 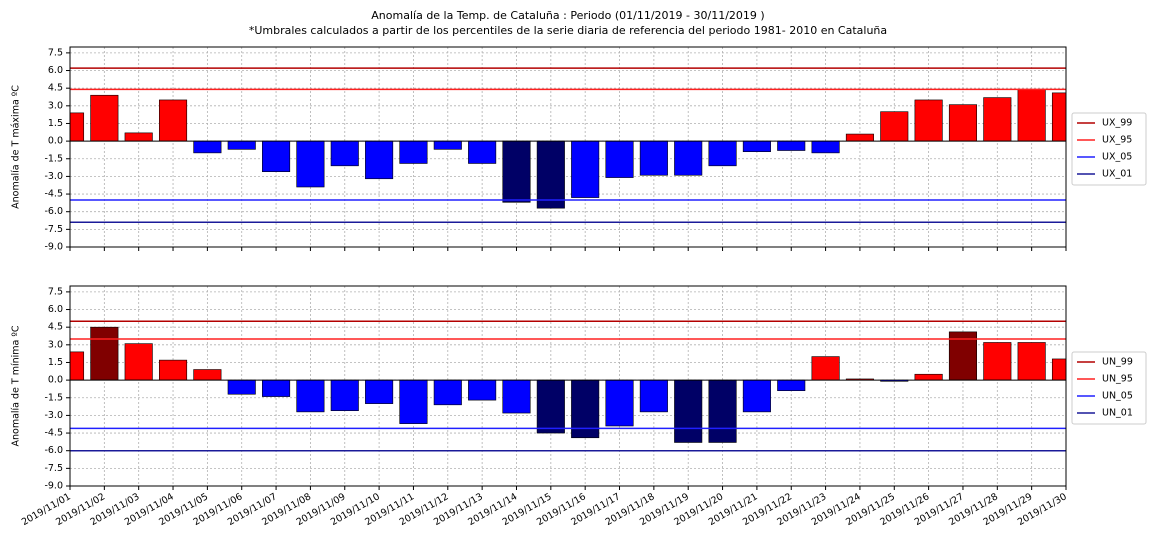 What do you see at coordinates (1117, 413) in the screenshot?
I see `legend-label: UN_01` at bounding box center [1117, 413].